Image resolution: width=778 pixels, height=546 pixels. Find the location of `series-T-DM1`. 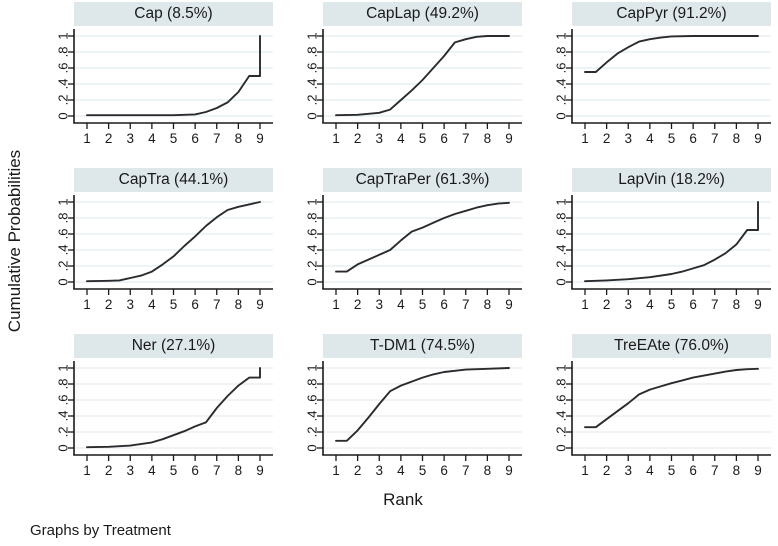

series-T-DM1 is located at coordinates (422, 404).